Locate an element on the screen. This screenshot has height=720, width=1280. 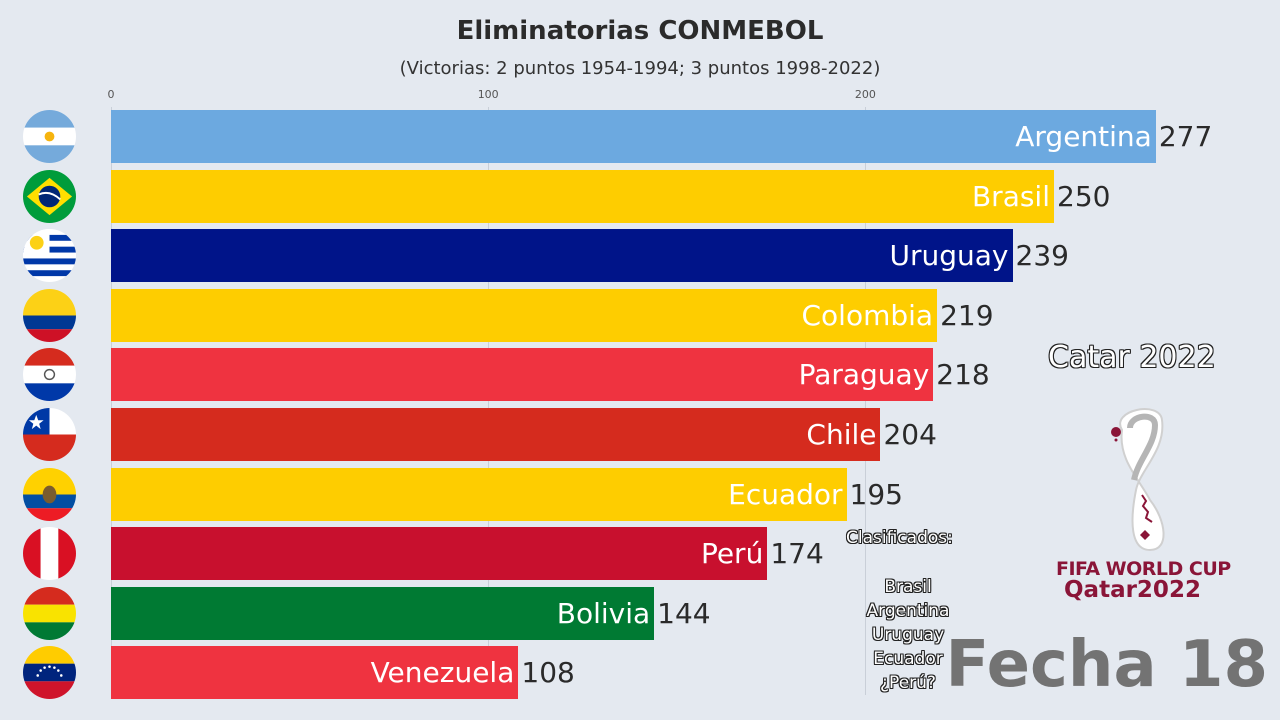
logo-subtitle: Qatar2022 is located at coordinates (1132, 590).